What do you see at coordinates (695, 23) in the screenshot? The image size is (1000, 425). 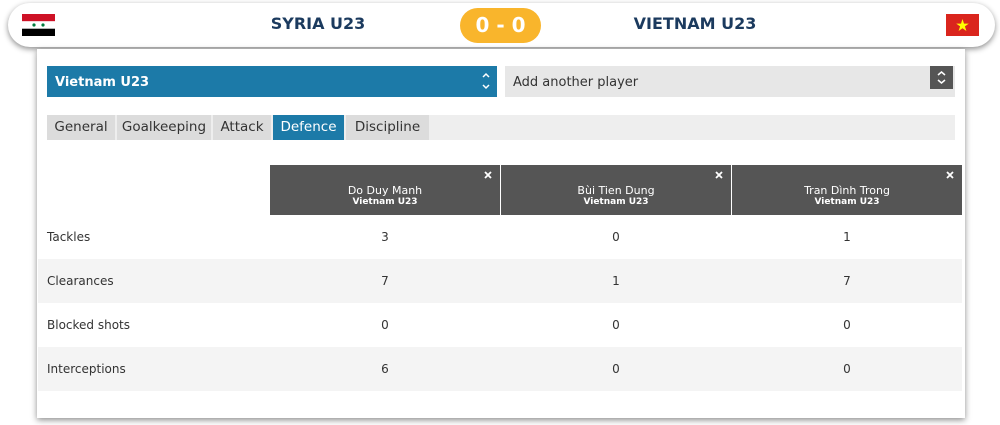 I see `away-team: VIETNAM U23` at bounding box center [695, 23].